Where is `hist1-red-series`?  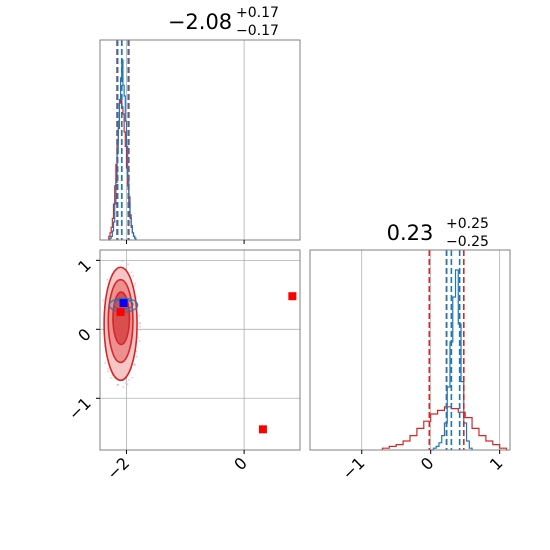
hist1-red-series is located at coordinates (444, 428).